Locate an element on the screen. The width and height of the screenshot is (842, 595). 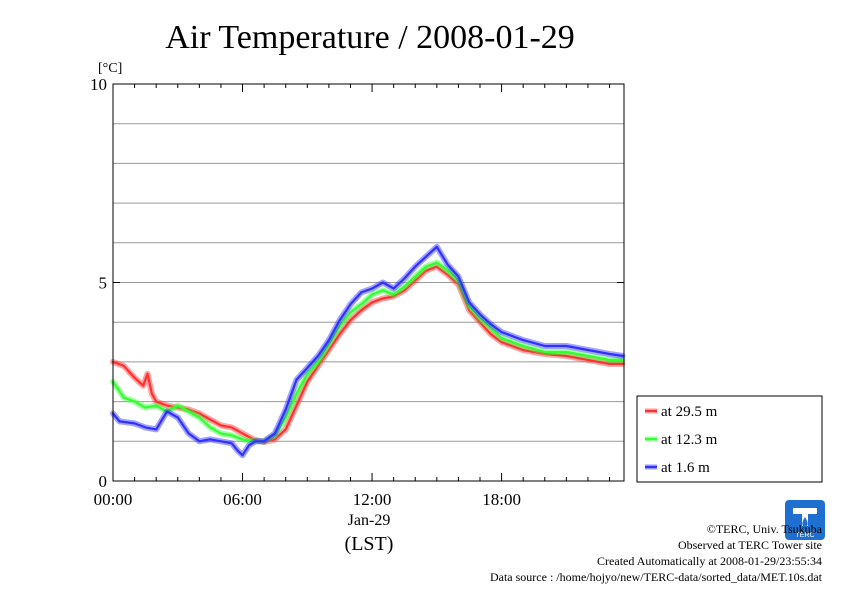
x-tick-label: 06:00 is located at coordinates (242, 499).